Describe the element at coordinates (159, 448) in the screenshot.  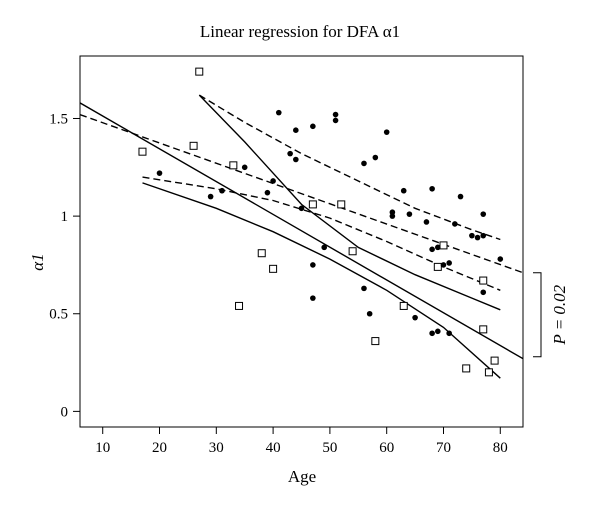
I see `x-tick-label: 20` at that location.